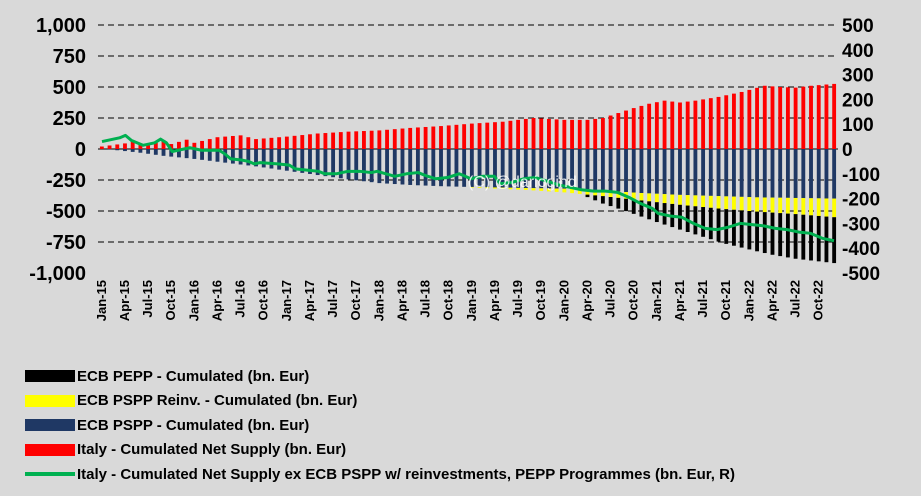 The width and height of the screenshot is (921, 496). What do you see at coordinates (66, 212) in the screenshot?
I see `left-tick-label: -500` at bounding box center [66, 212].